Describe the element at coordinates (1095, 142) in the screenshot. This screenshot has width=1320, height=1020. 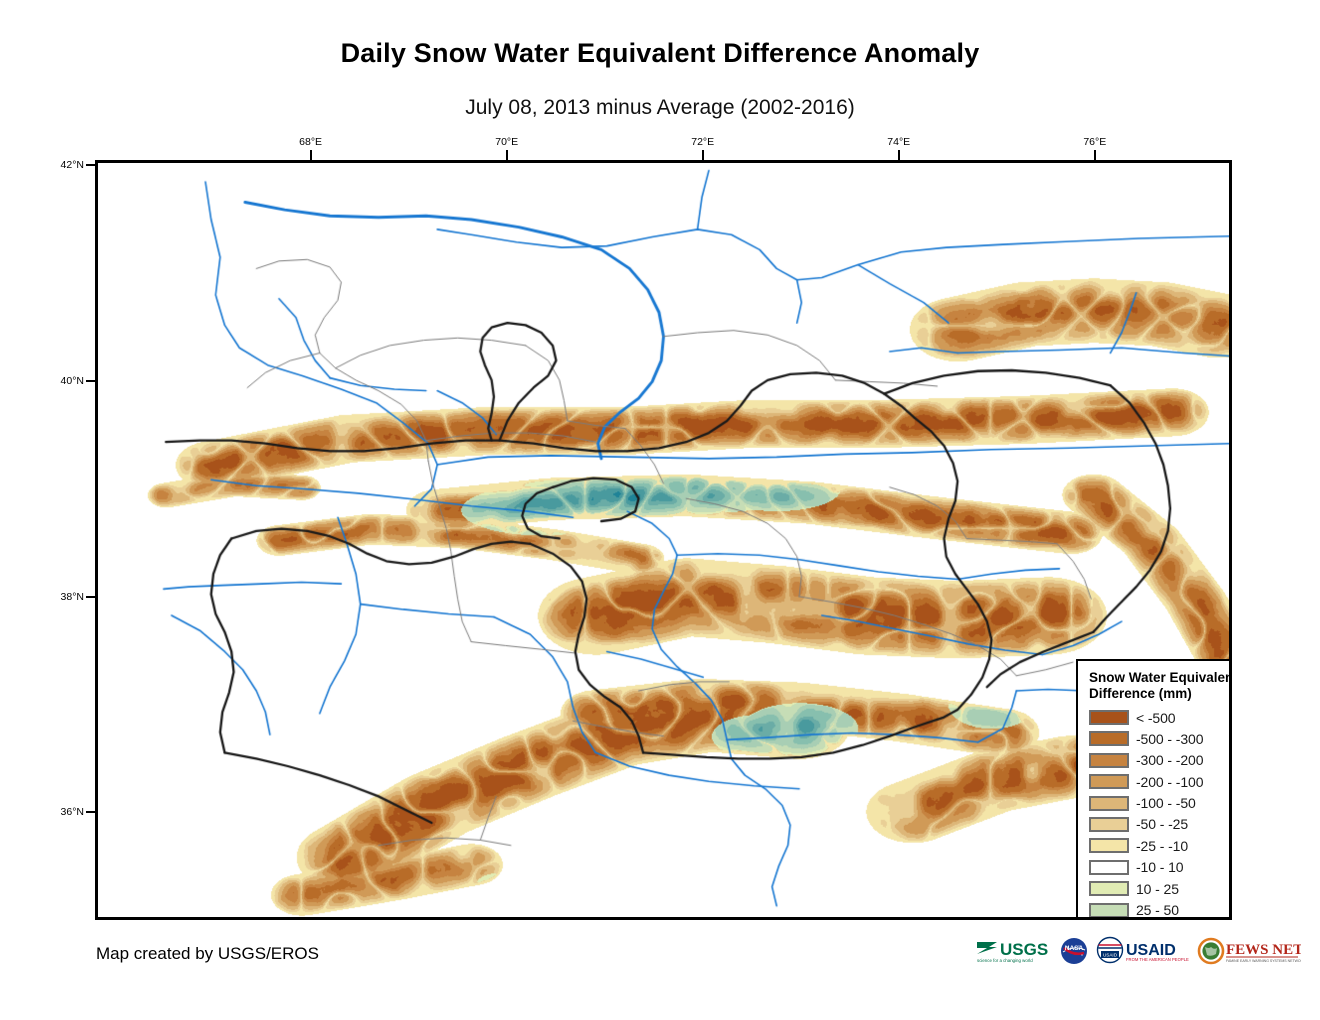
I see `lon-tick-label-76: 76°E` at that location.